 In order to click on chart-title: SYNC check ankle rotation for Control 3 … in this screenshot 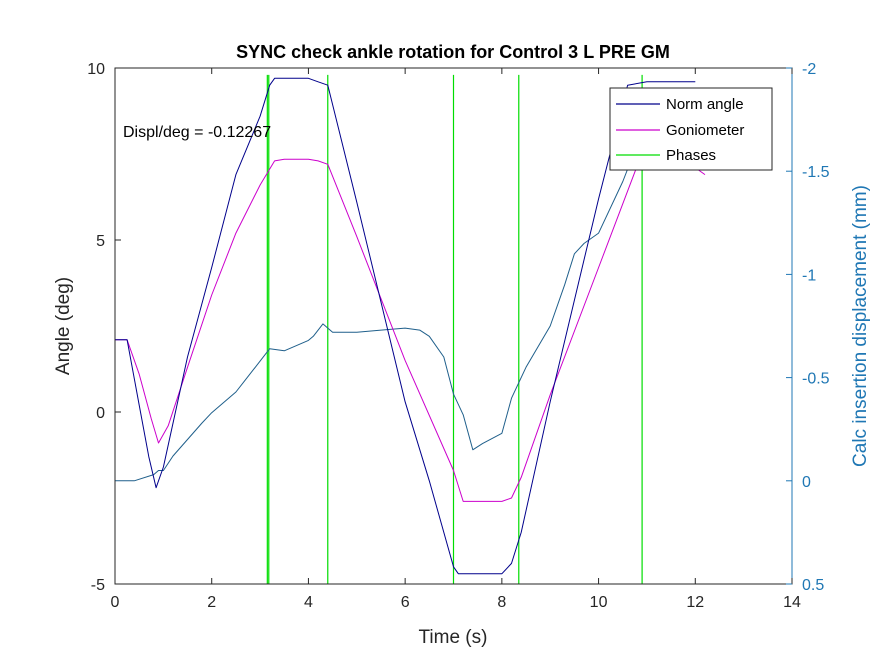, I will do `click(453, 52)`.